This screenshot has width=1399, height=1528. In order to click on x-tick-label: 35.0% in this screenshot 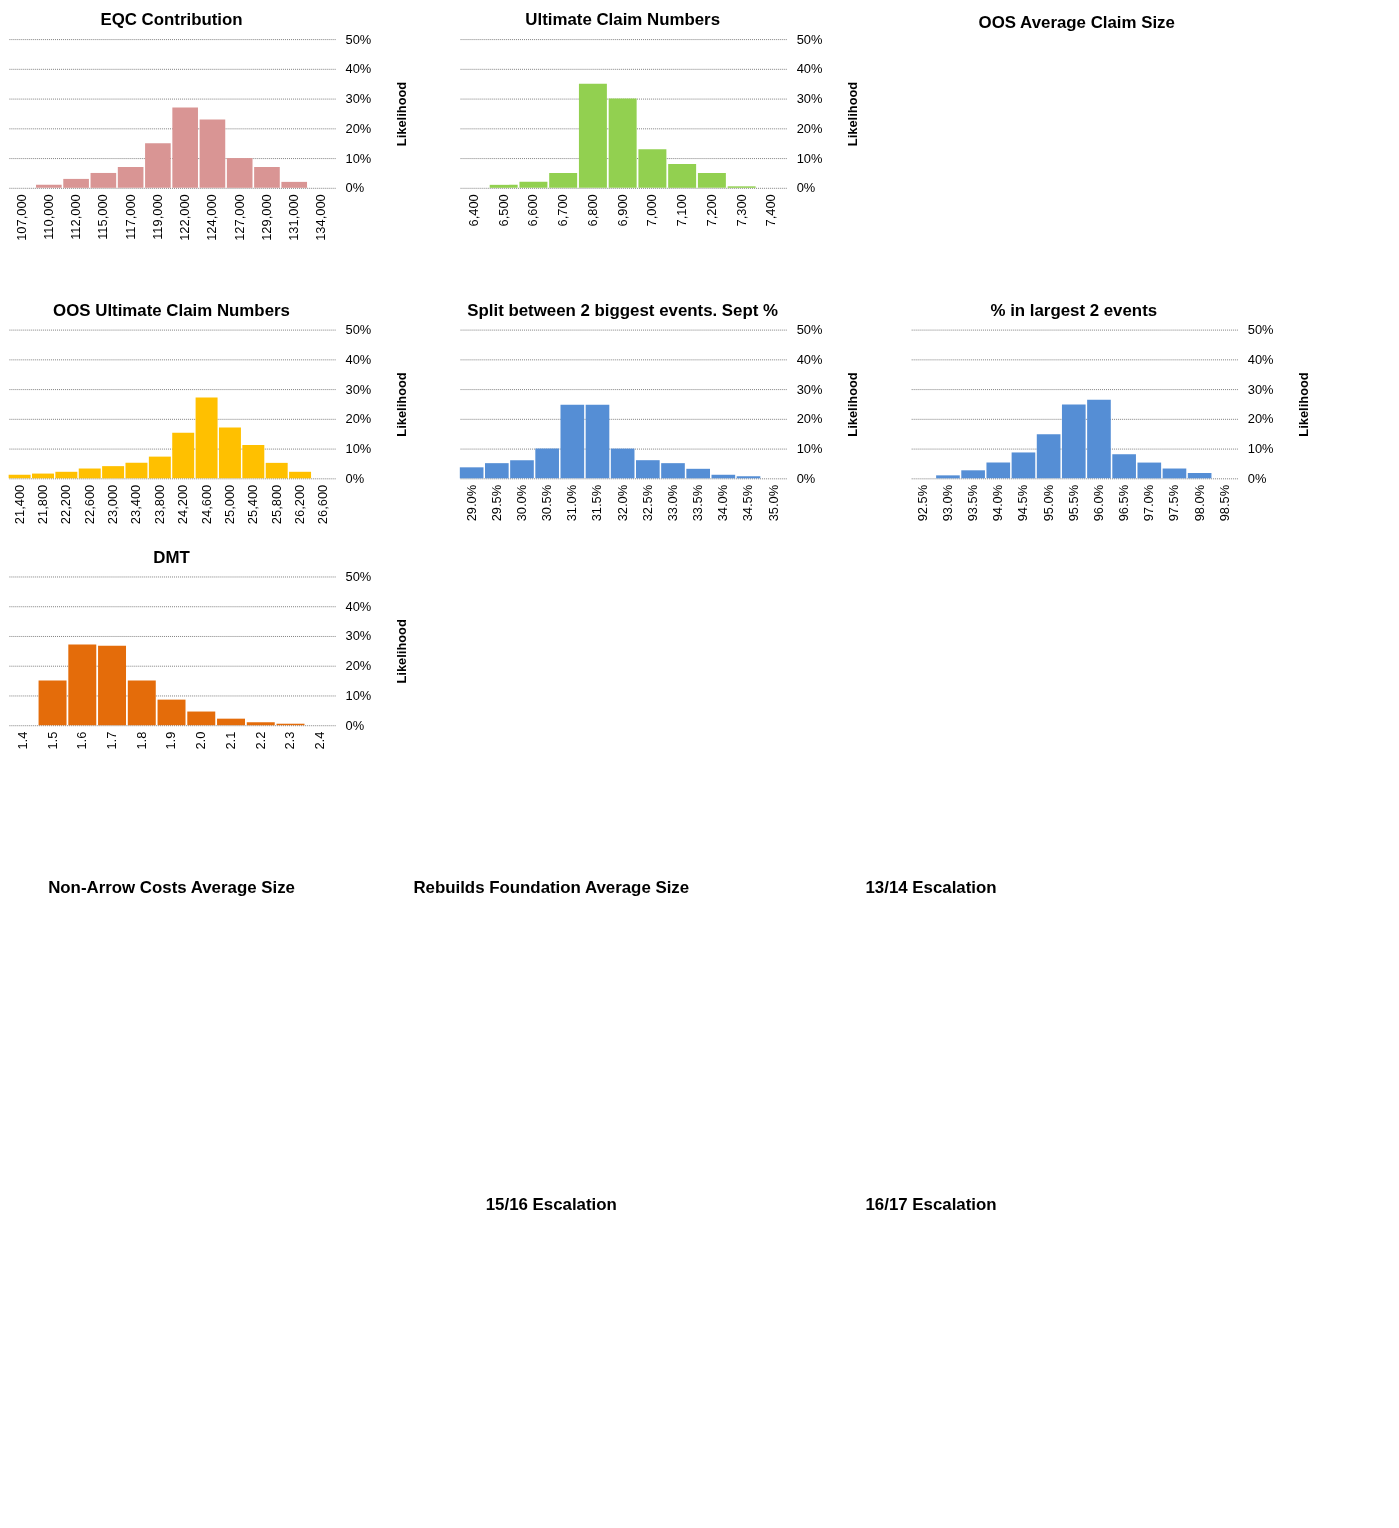, I will do `click(773, 503)`.